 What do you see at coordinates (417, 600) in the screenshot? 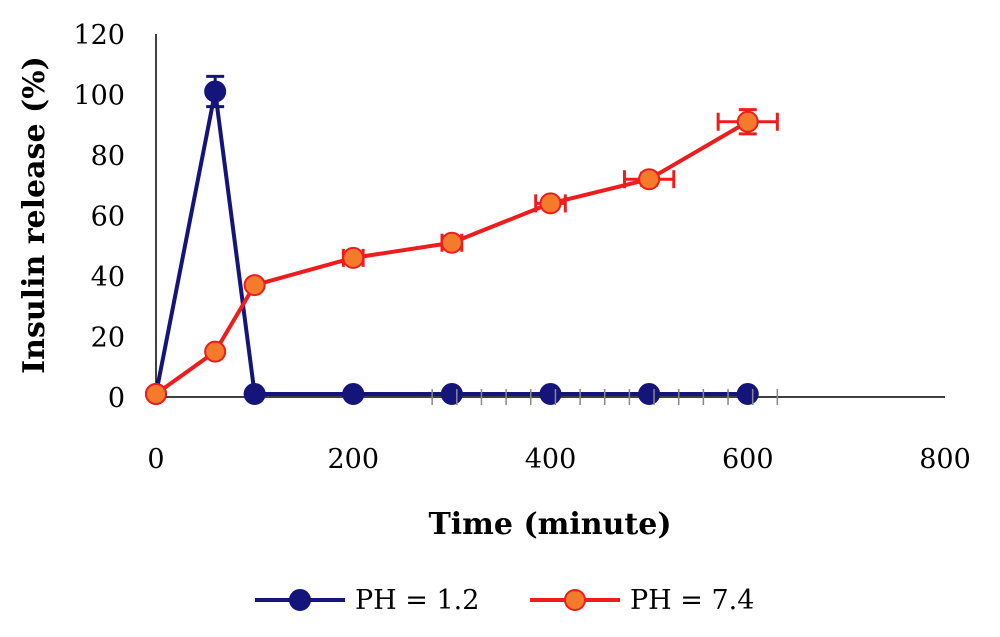
I see `legend-label: PH = 1.2` at bounding box center [417, 600].